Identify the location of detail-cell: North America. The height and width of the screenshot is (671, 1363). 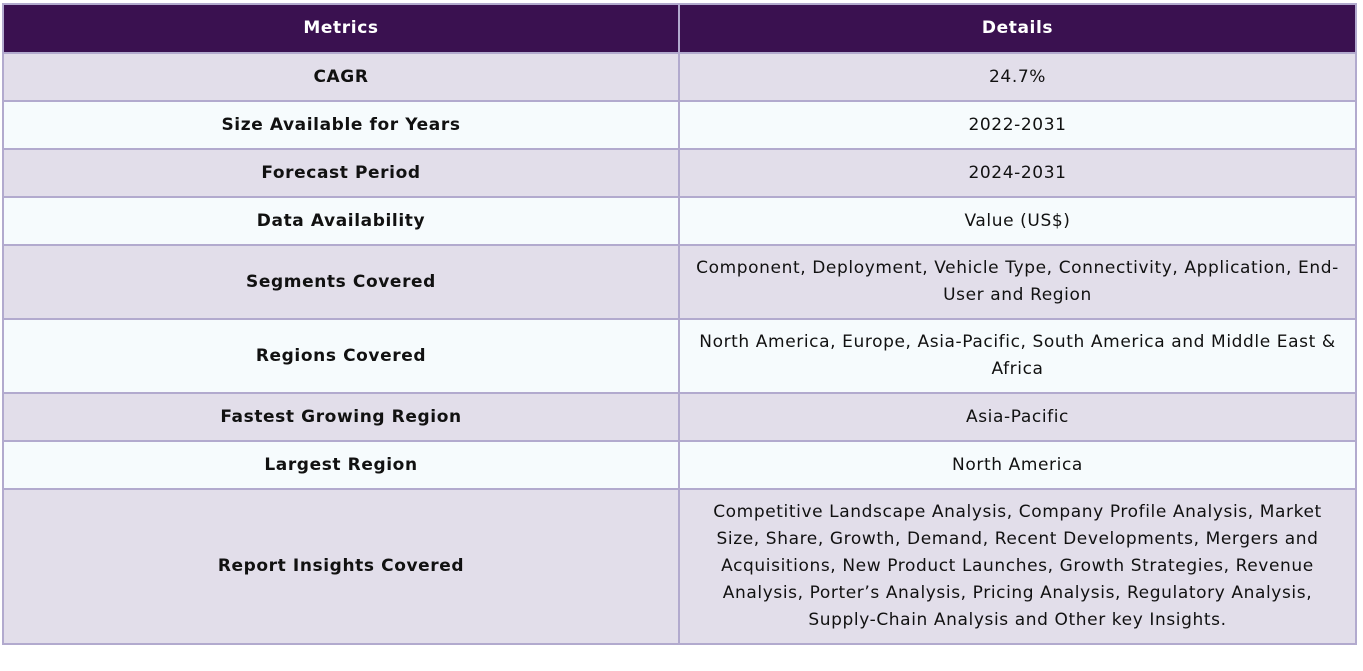
(1017, 465).